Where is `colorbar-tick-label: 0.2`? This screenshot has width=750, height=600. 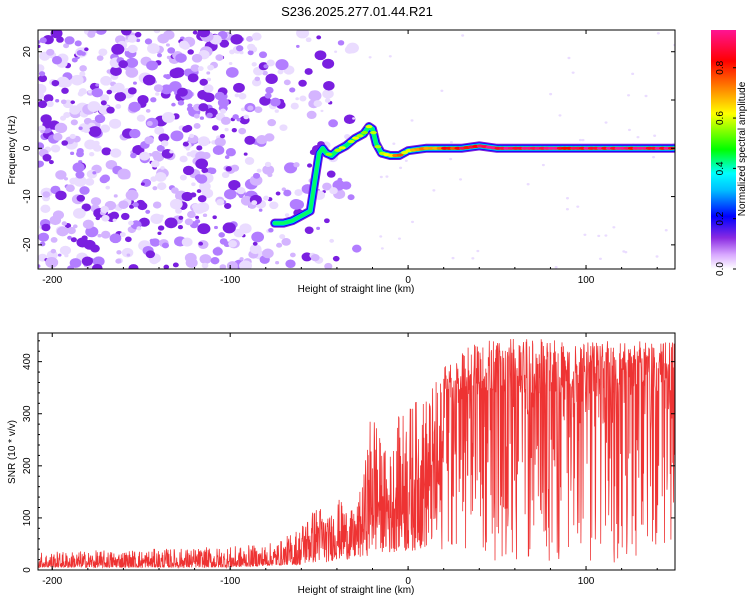 colorbar-tick-label: 0.2 is located at coordinates (720, 218).